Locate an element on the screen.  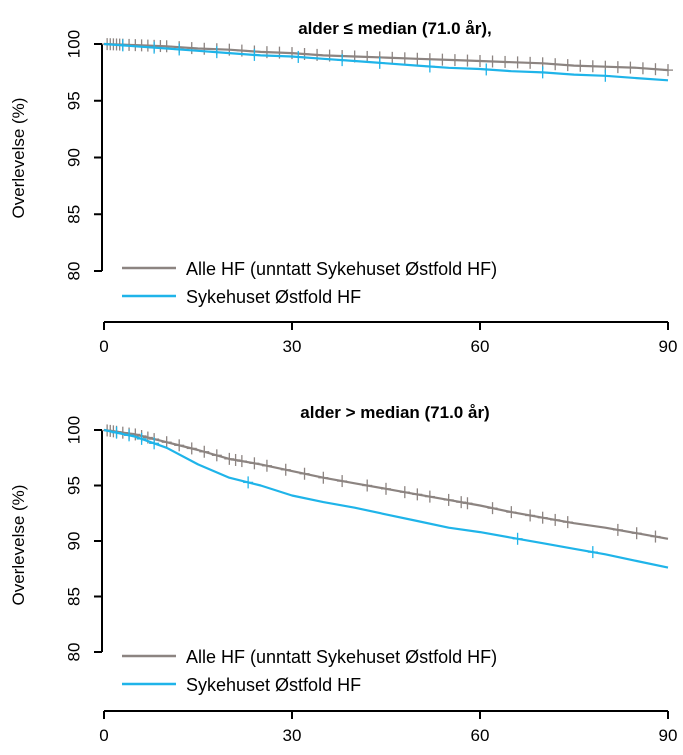
series-line-alle-hf is located at coordinates (386, 57).